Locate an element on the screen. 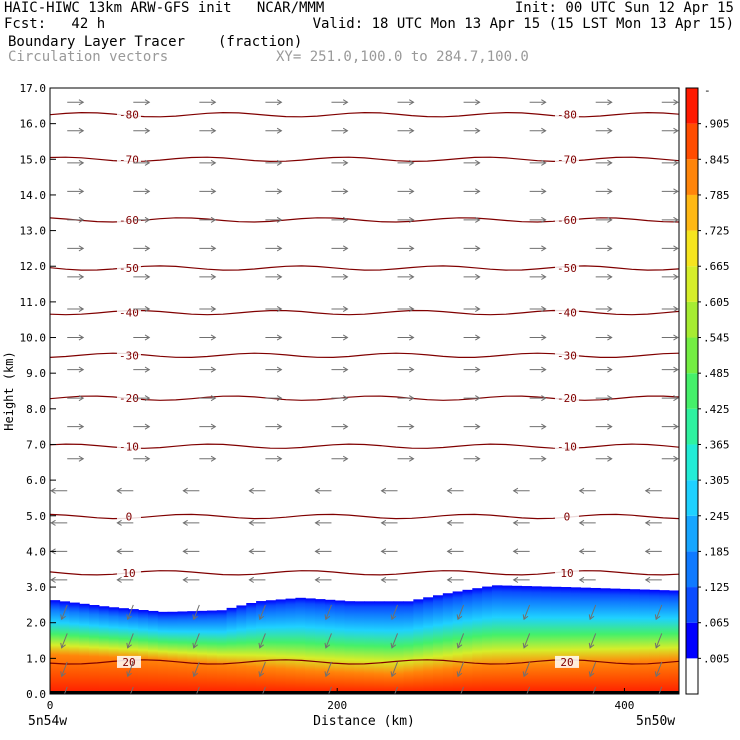 The image size is (740, 740). contour-line is located at coordinates (364, 312).